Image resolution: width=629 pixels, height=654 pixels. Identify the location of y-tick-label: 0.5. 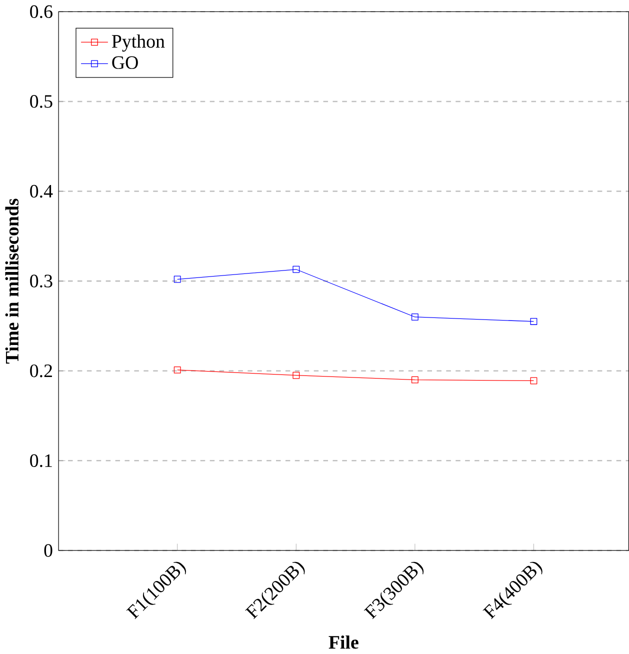
(41, 101).